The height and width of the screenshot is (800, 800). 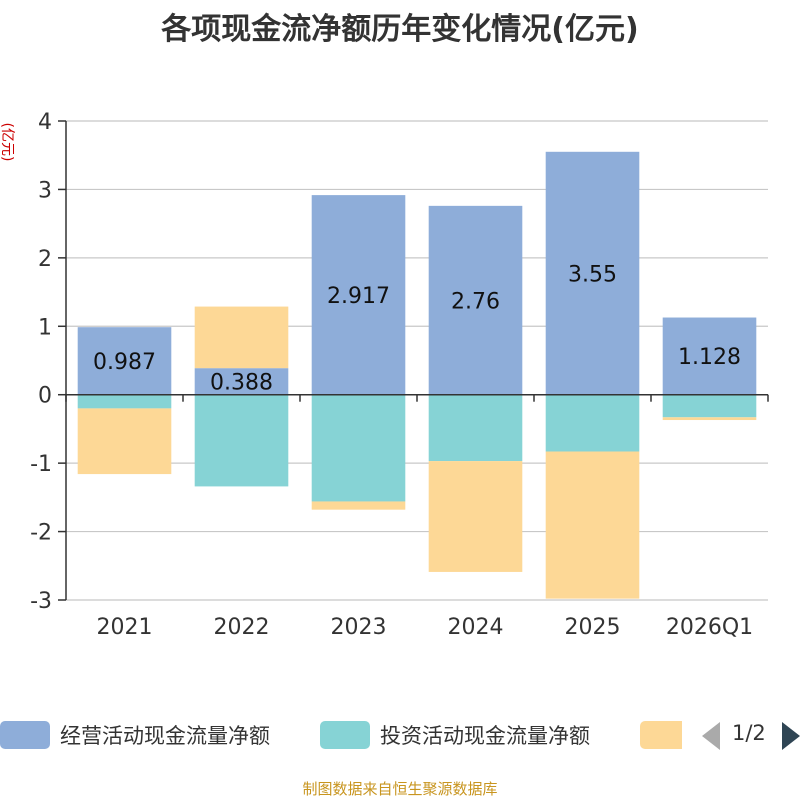 I want to click on legend-swatch-financing, so click(x=661, y=735).